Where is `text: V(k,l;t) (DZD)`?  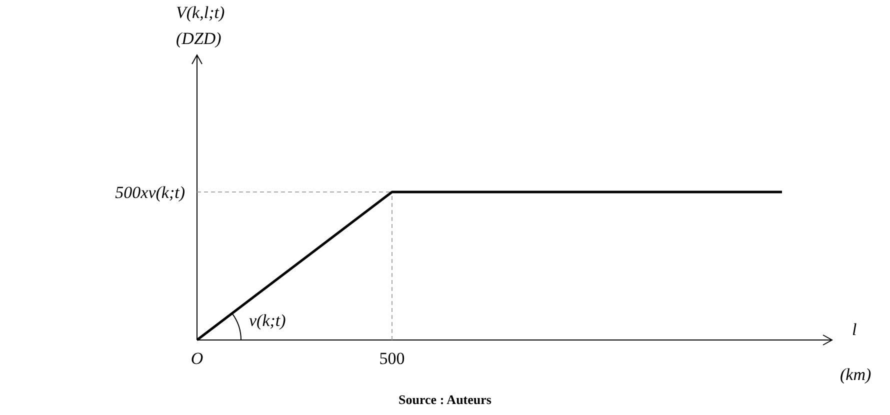
text: V(k,l;t) (DZD) is located at coordinates (200, 25).